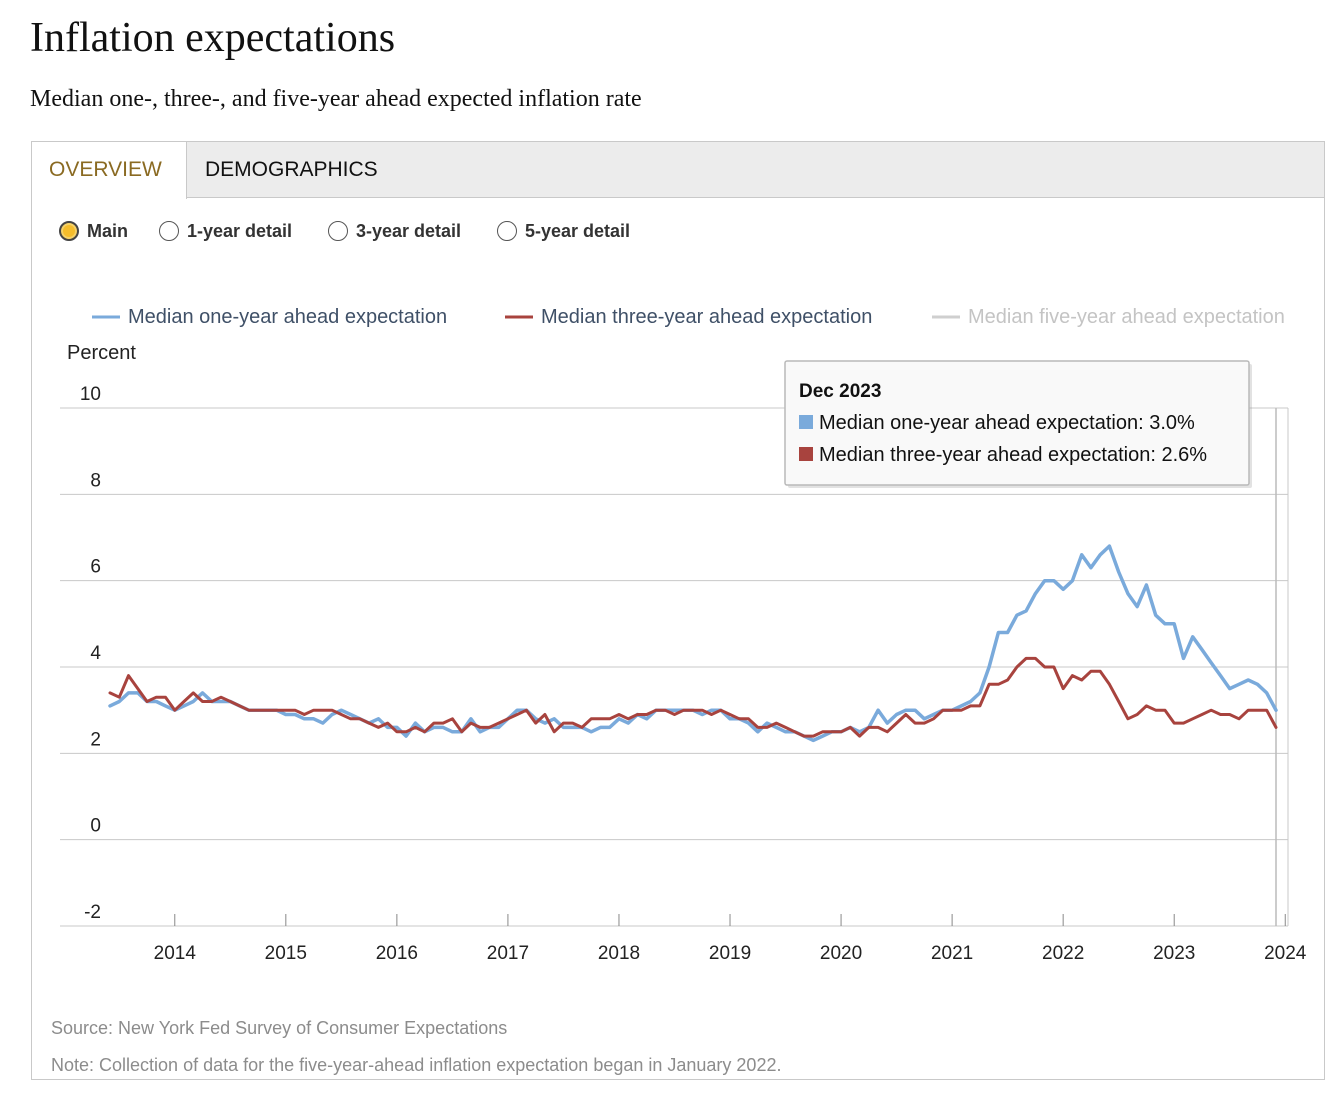  I want to click on x-tick-label: 2021, so click(952, 953).